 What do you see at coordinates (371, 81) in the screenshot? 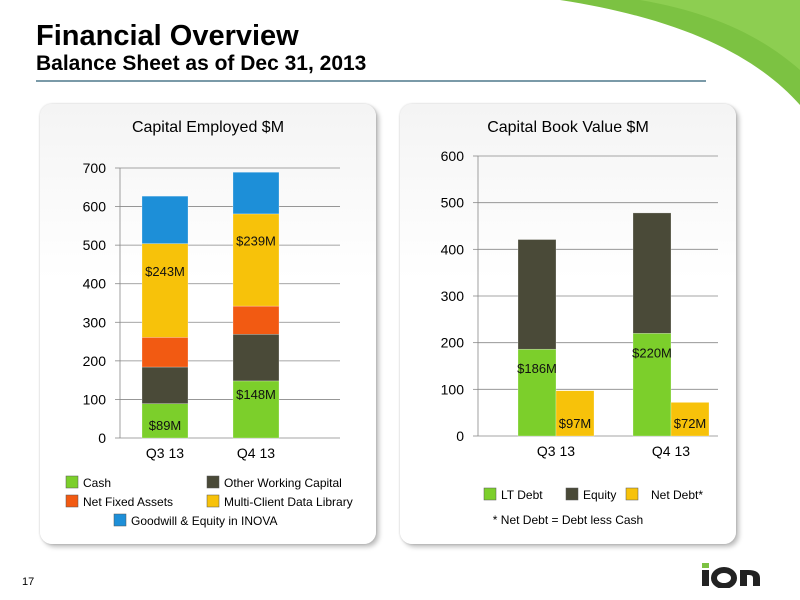
I see `title-divider` at bounding box center [371, 81].